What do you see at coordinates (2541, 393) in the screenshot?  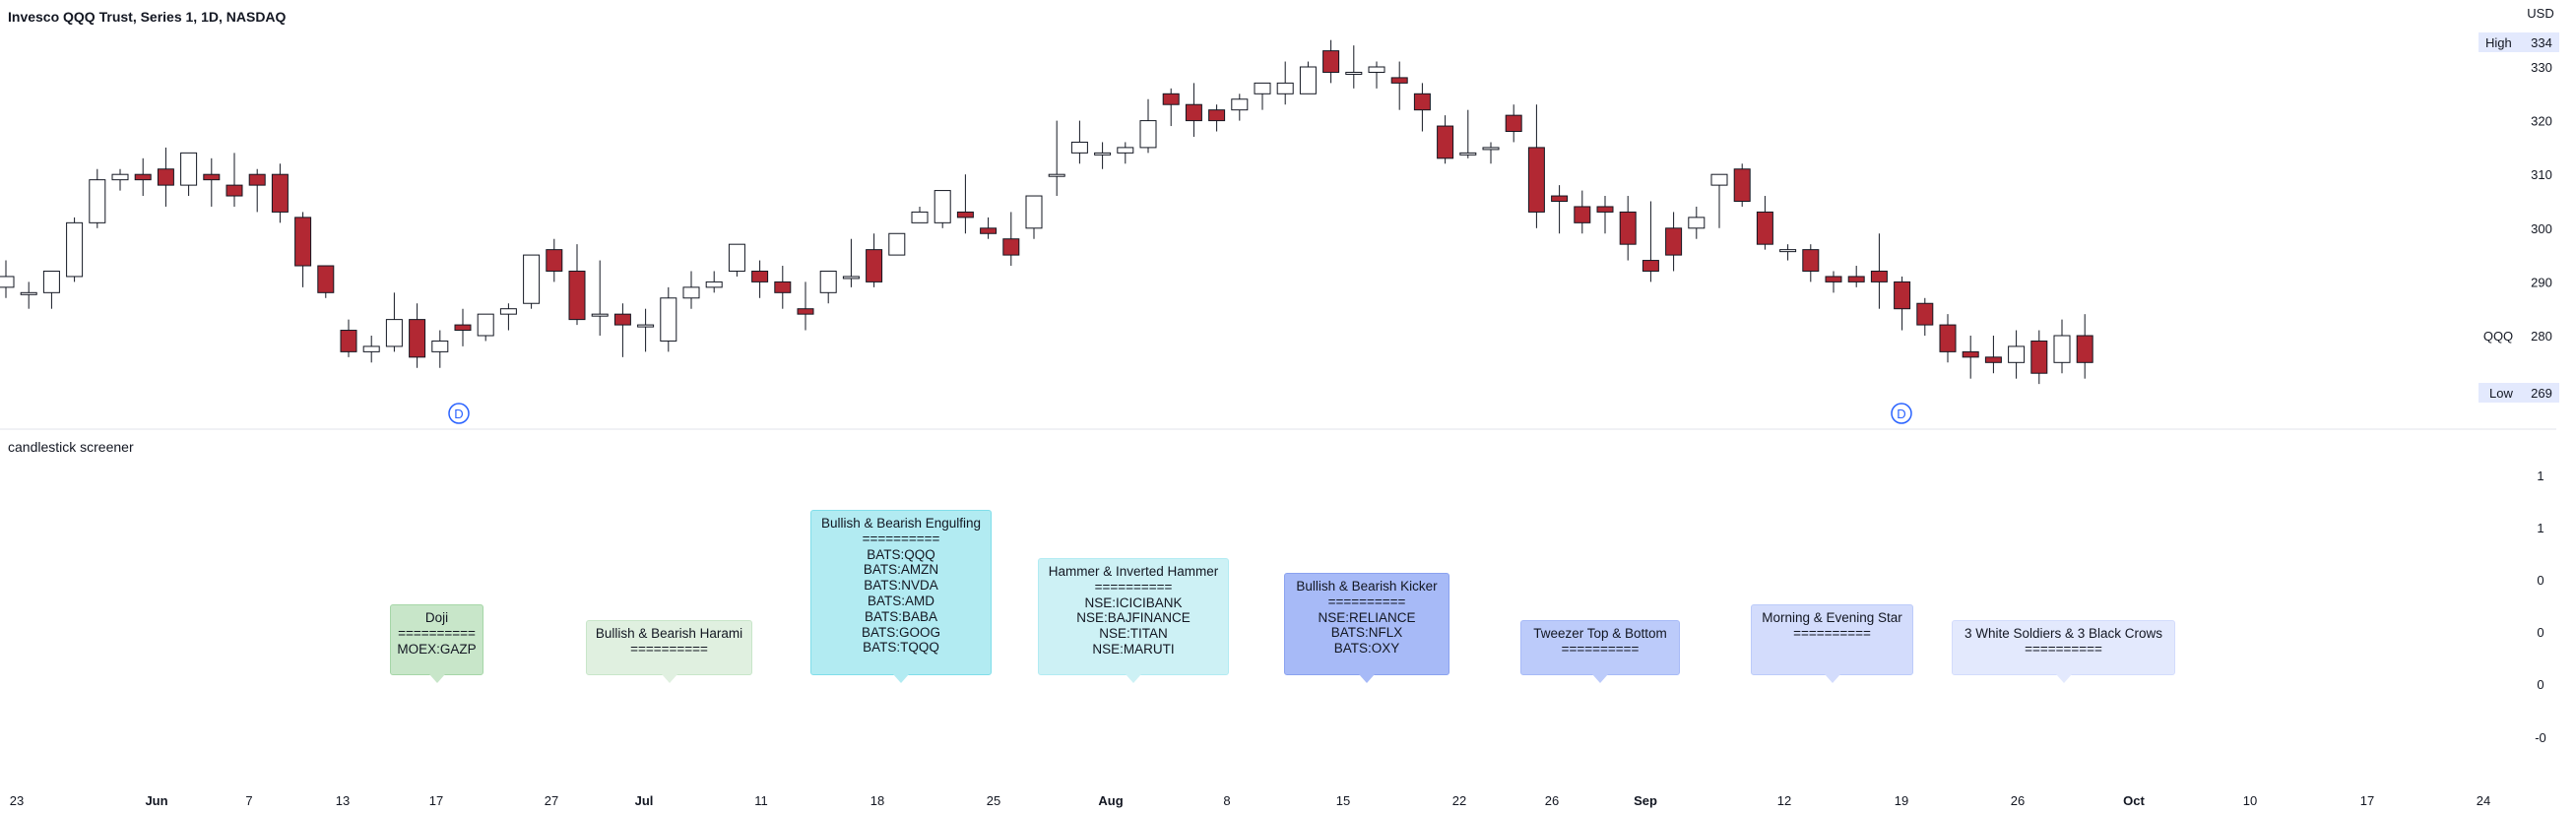 I see `low-value: 269` at bounding box center [2541, 393].